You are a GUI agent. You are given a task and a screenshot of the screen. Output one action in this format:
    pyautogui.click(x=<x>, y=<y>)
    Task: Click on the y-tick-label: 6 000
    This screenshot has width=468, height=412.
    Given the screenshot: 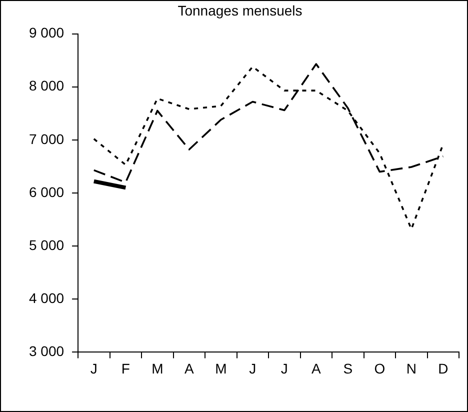 What is the action you would take?
    pyautogui.click(x=46, y=192)
    